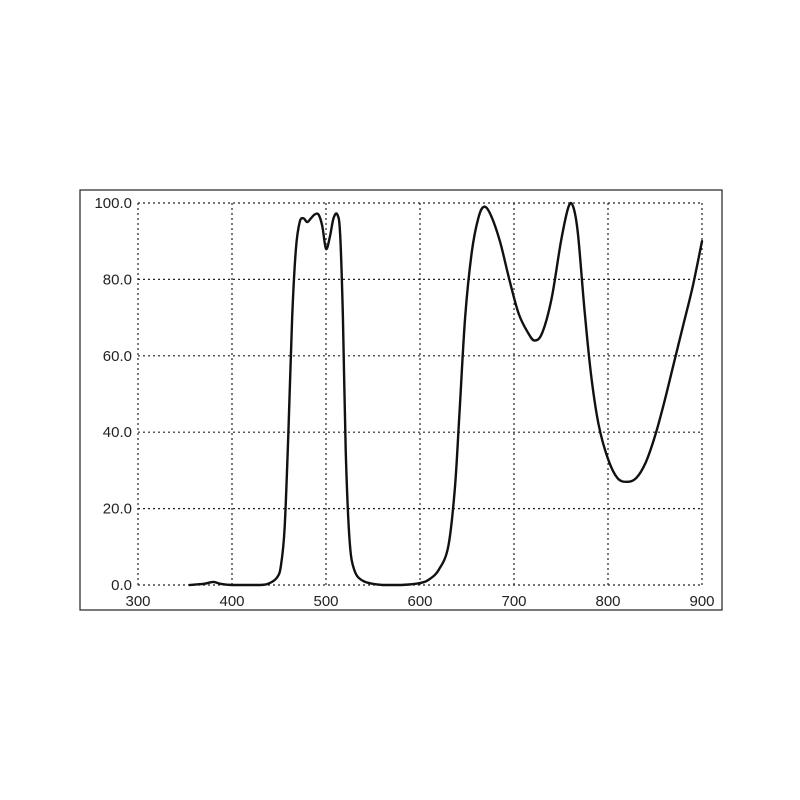  Describe the element at coordinates (117, 356) in the screenshot. I see `y-tick-label: 60.0` at that location.